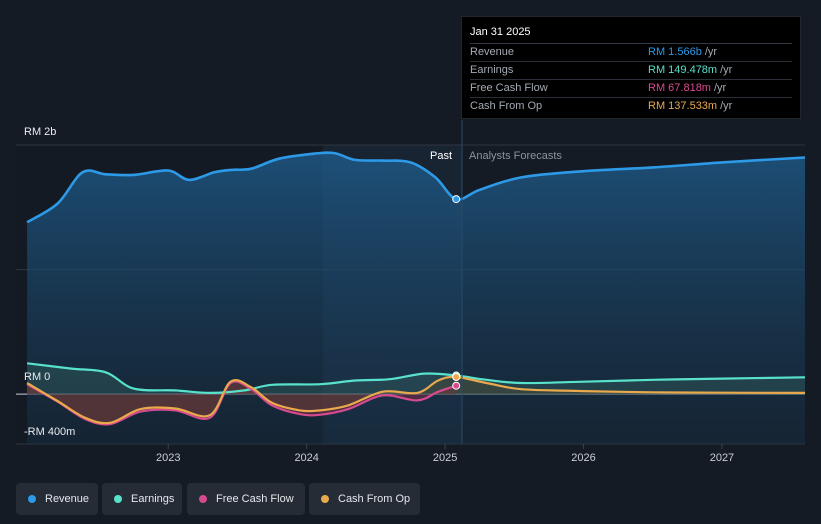 The width and height of the screenshot is (821, 524). I want to click on x-tick-label: 2025, so click(445, 458).